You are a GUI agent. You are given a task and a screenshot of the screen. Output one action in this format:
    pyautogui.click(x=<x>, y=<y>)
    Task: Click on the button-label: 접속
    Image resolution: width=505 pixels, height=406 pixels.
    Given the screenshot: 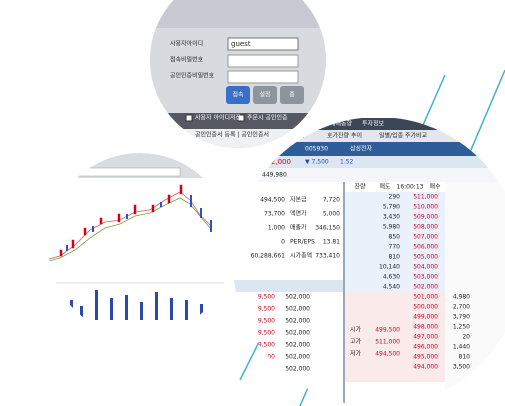 What is the action you would take?
    pyautogui.click(x=238, y=95)
    